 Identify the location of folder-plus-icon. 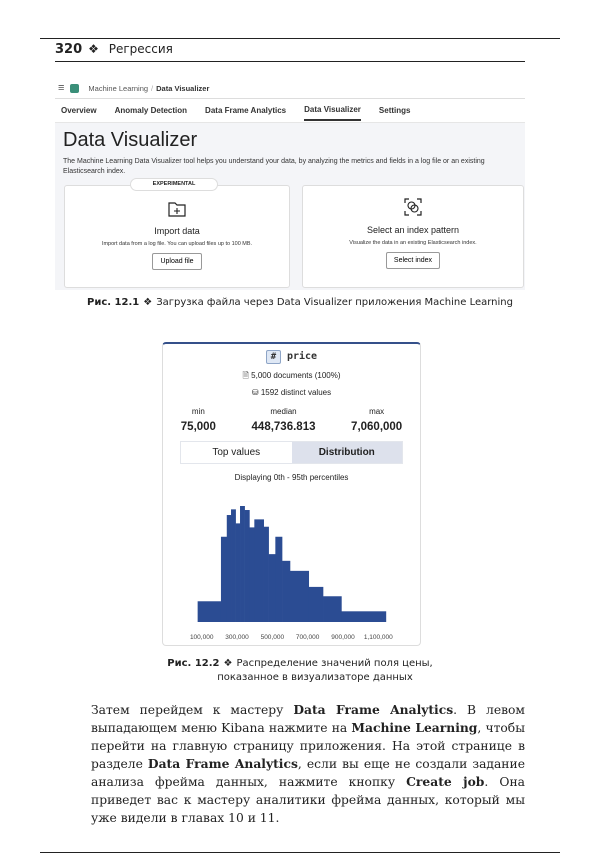
(177, 209).